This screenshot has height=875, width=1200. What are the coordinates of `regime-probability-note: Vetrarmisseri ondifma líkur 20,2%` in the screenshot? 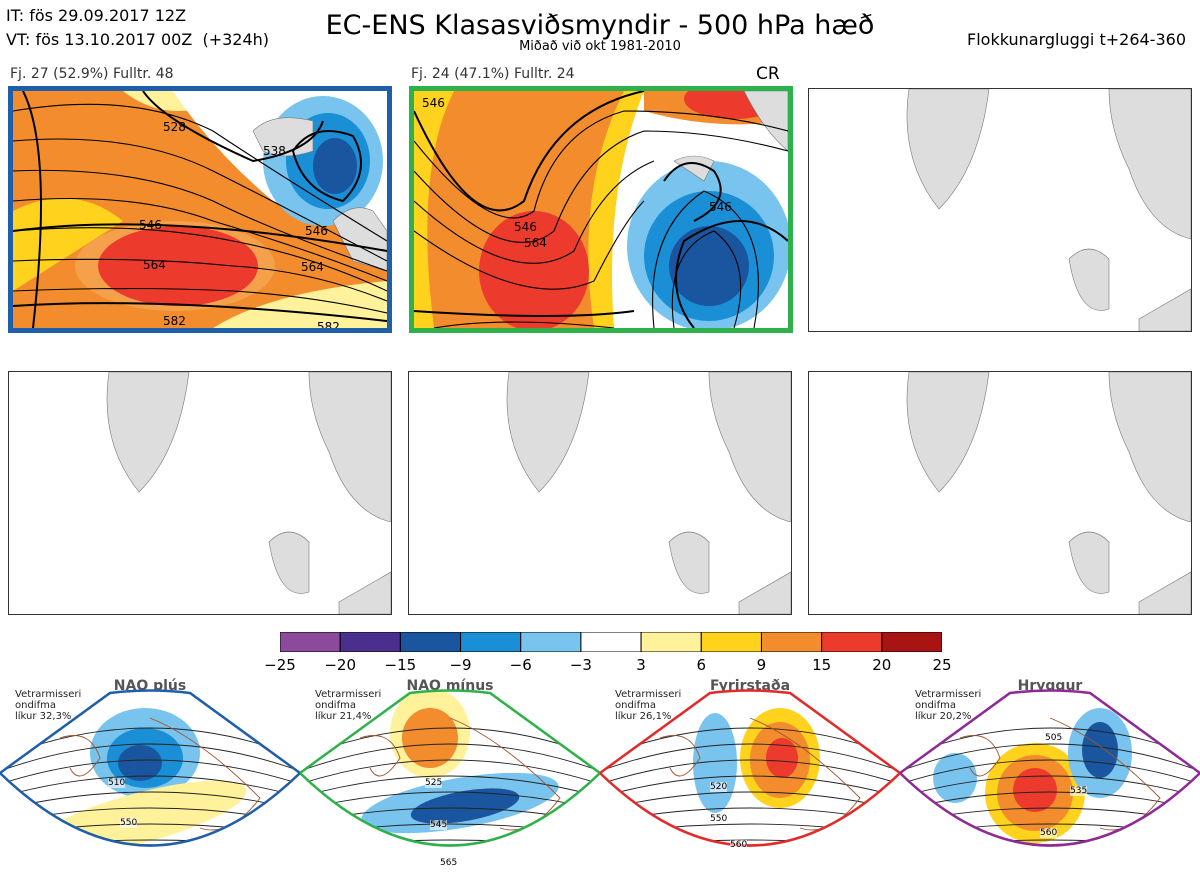 It's located at (948, 705).